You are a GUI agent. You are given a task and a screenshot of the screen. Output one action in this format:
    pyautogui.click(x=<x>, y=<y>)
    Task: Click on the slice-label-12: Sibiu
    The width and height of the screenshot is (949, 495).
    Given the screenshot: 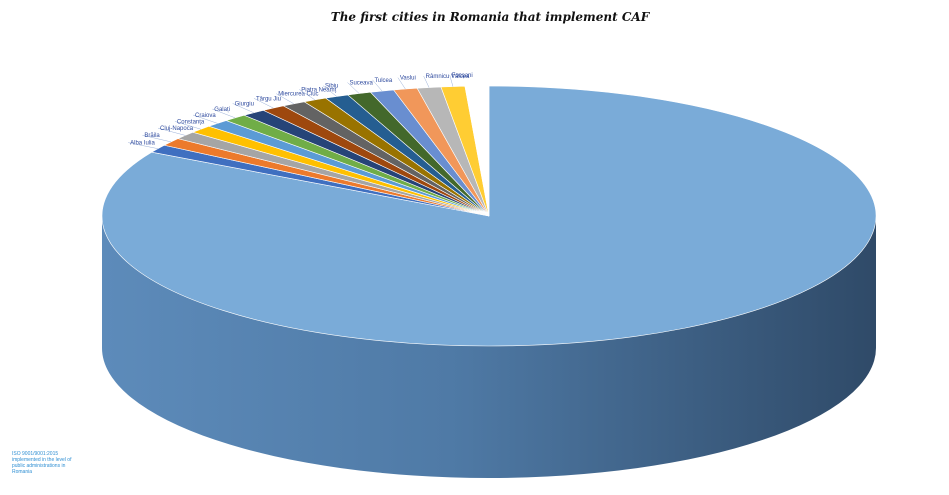 What is the action you would take?
    pyautogui.click(x=331, y=87)
    